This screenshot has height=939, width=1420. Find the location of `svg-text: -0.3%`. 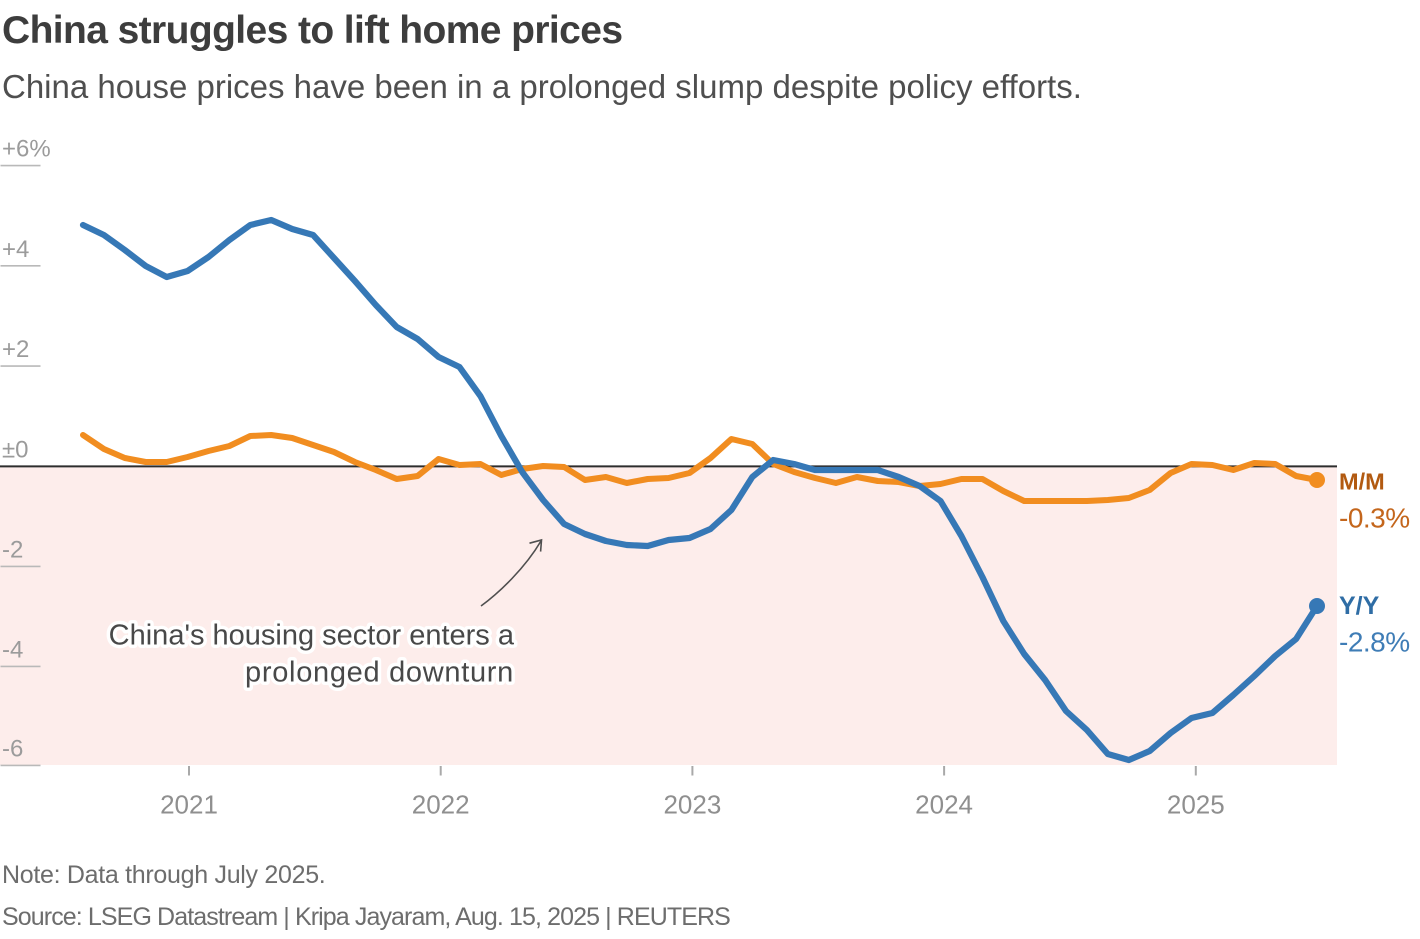

svg-text: -0.3% is located at coordinates (1374, 518).